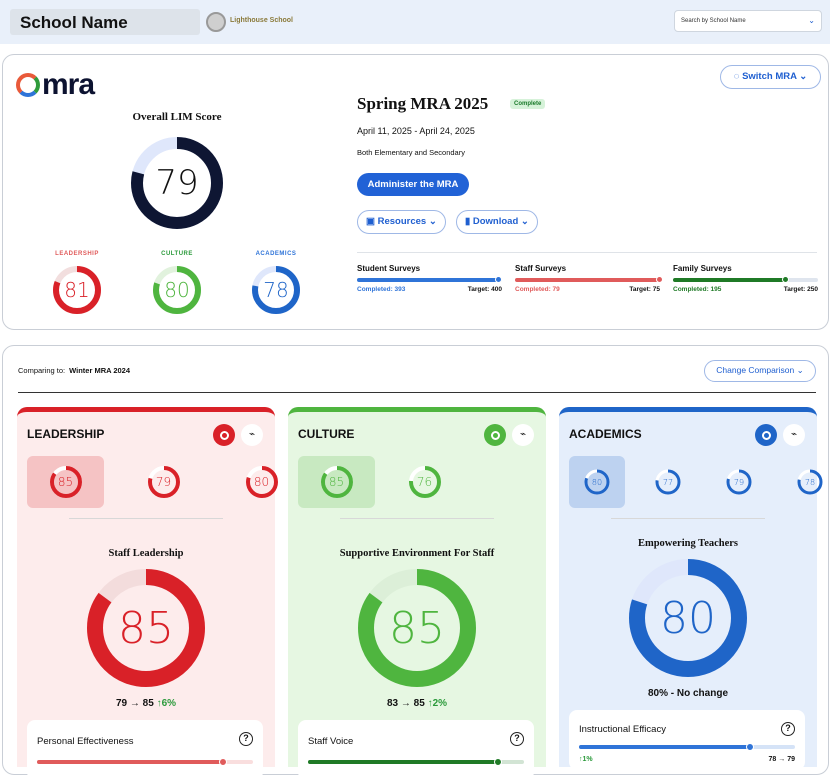 The image size is (830, 780). Describe the element at coordinates (146, 703) in the screenshot. I see `score-change: 79 → 85 ↑6%` at that location.